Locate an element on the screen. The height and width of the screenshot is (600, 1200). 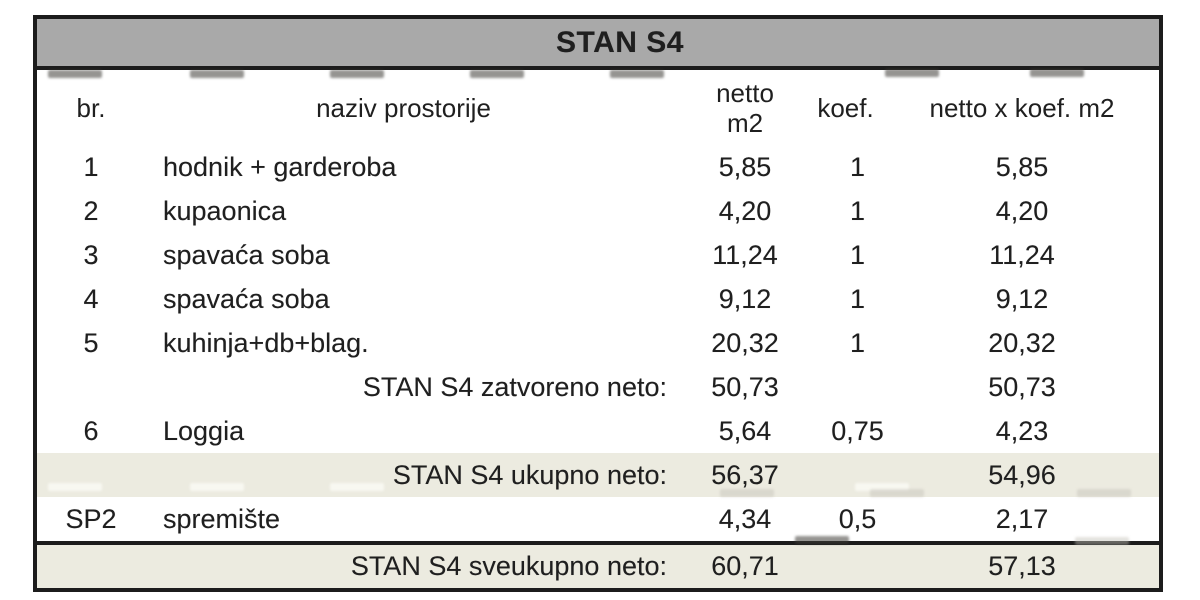
cell-room-name: kuhinja+db+blag. is located at coordinates (266, 342).